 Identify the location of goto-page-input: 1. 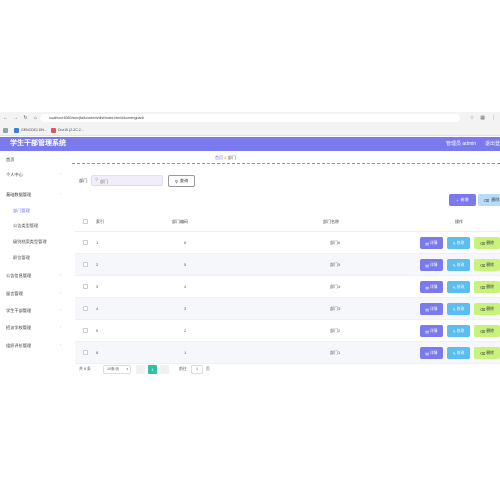
(197, 369).